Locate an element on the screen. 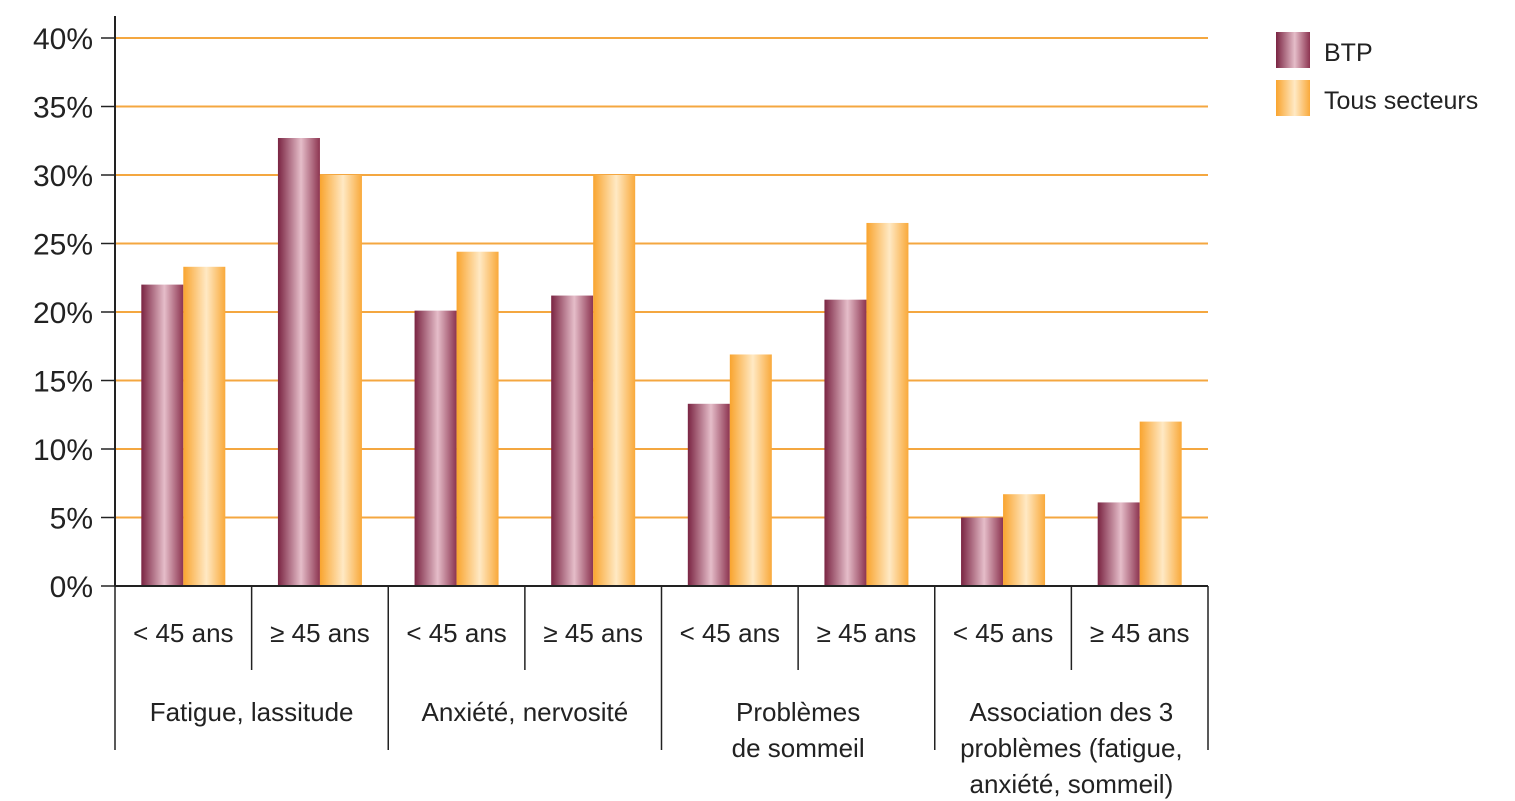 The image size is (1515, 801). group-label: Problèmes is located at coordinates (798, 712).